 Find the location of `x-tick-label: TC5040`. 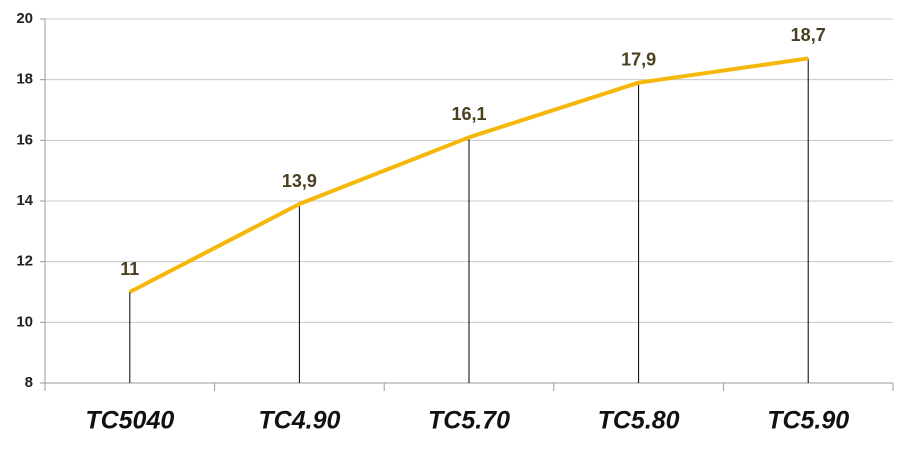

x-tick-label: TC5040 is located at coordinates (129, 421).